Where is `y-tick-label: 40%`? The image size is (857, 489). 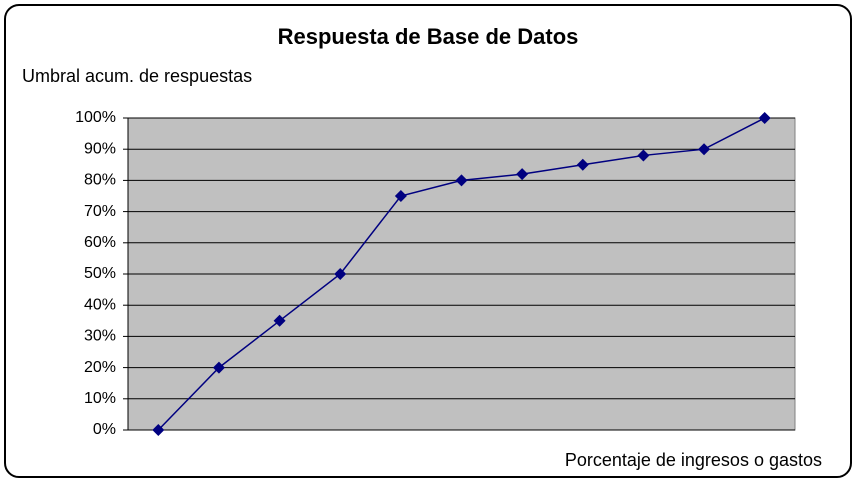
y-tick-label: 40% is located at coordinates (100, 304).